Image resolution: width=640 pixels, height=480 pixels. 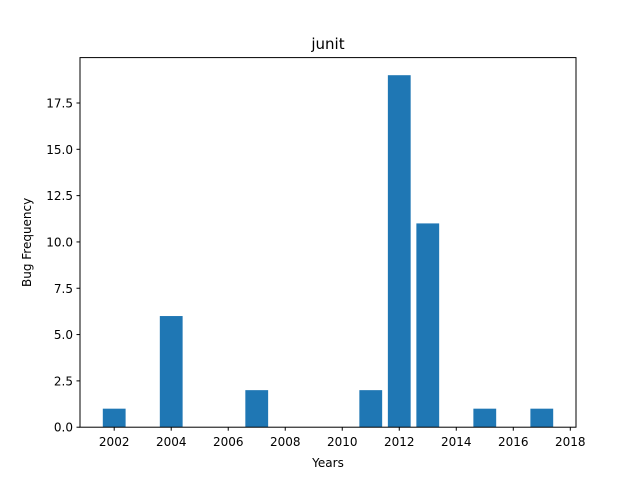 I want to click on bar-2013, so click(x=428, y=325).